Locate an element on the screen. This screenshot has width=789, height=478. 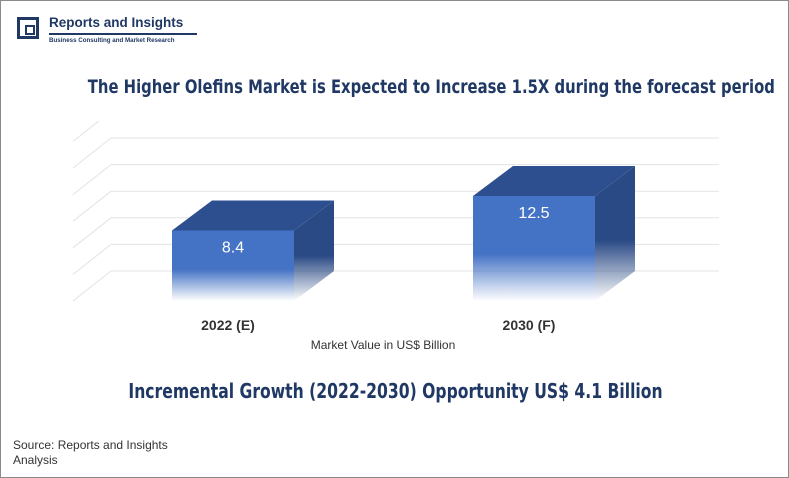
x-axis-label: Market Value in US$ Billion is located at coordinates (383, 345).